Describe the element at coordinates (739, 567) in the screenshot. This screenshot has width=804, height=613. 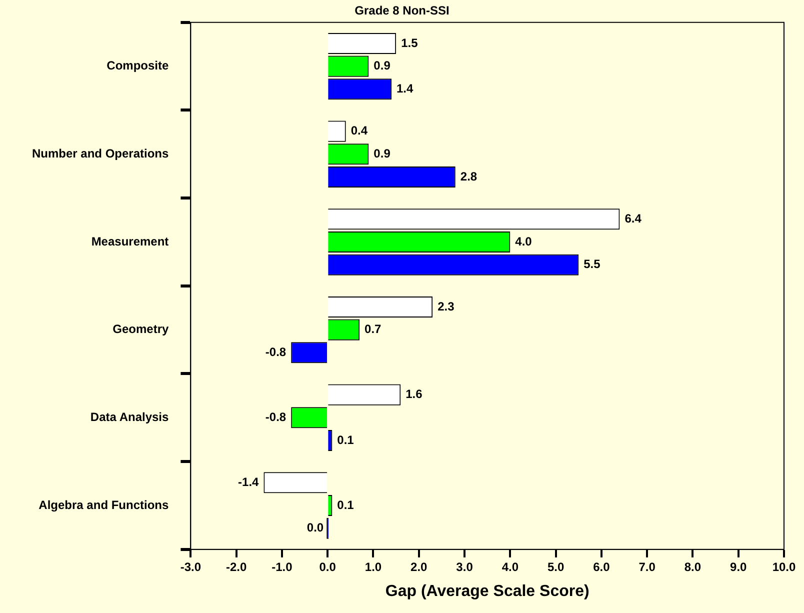
I see `x-tick-label: 9.0` at that location.